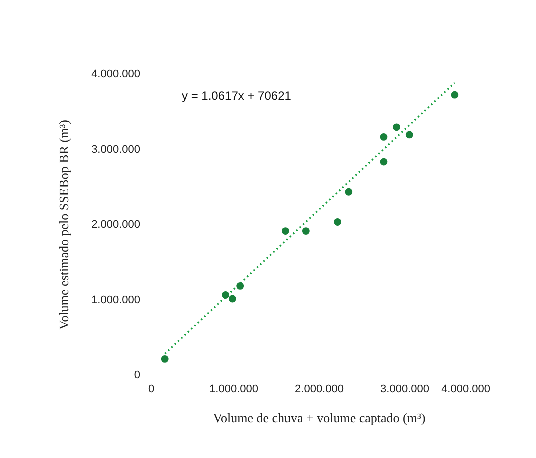 The image size is (536, 458). What do you see at coordinates (137, 376) in the screenshot?
I see `y-tick-label: 0` at bounding box center [137, 376].